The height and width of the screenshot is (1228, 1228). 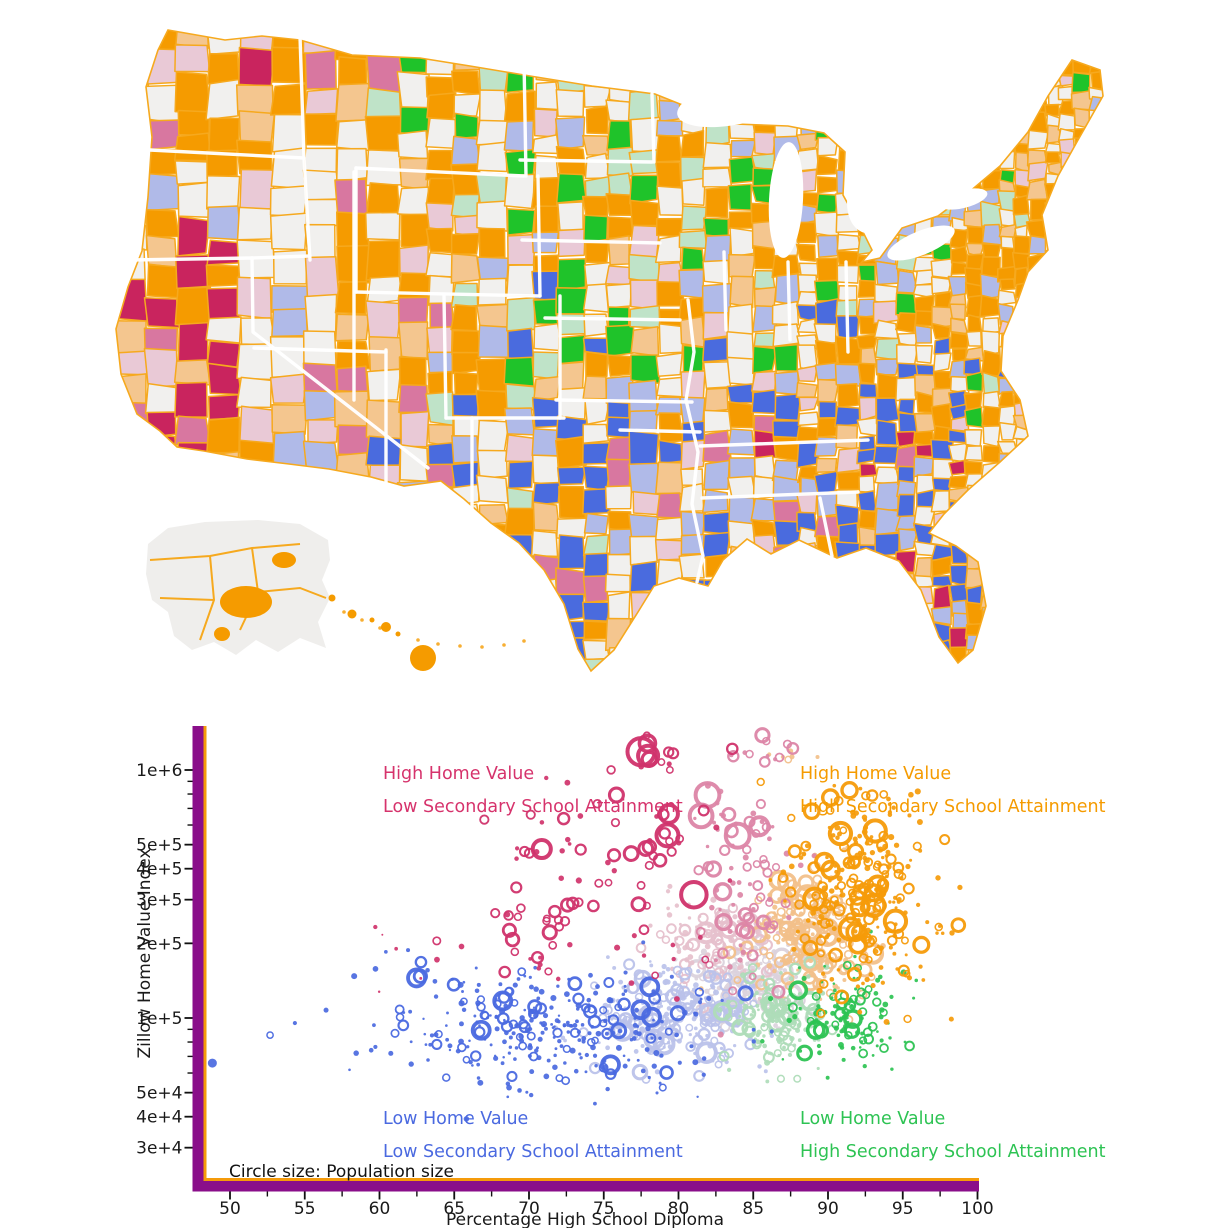 I want to click on x-tick-label: 85, so click(x=753, y=1209).